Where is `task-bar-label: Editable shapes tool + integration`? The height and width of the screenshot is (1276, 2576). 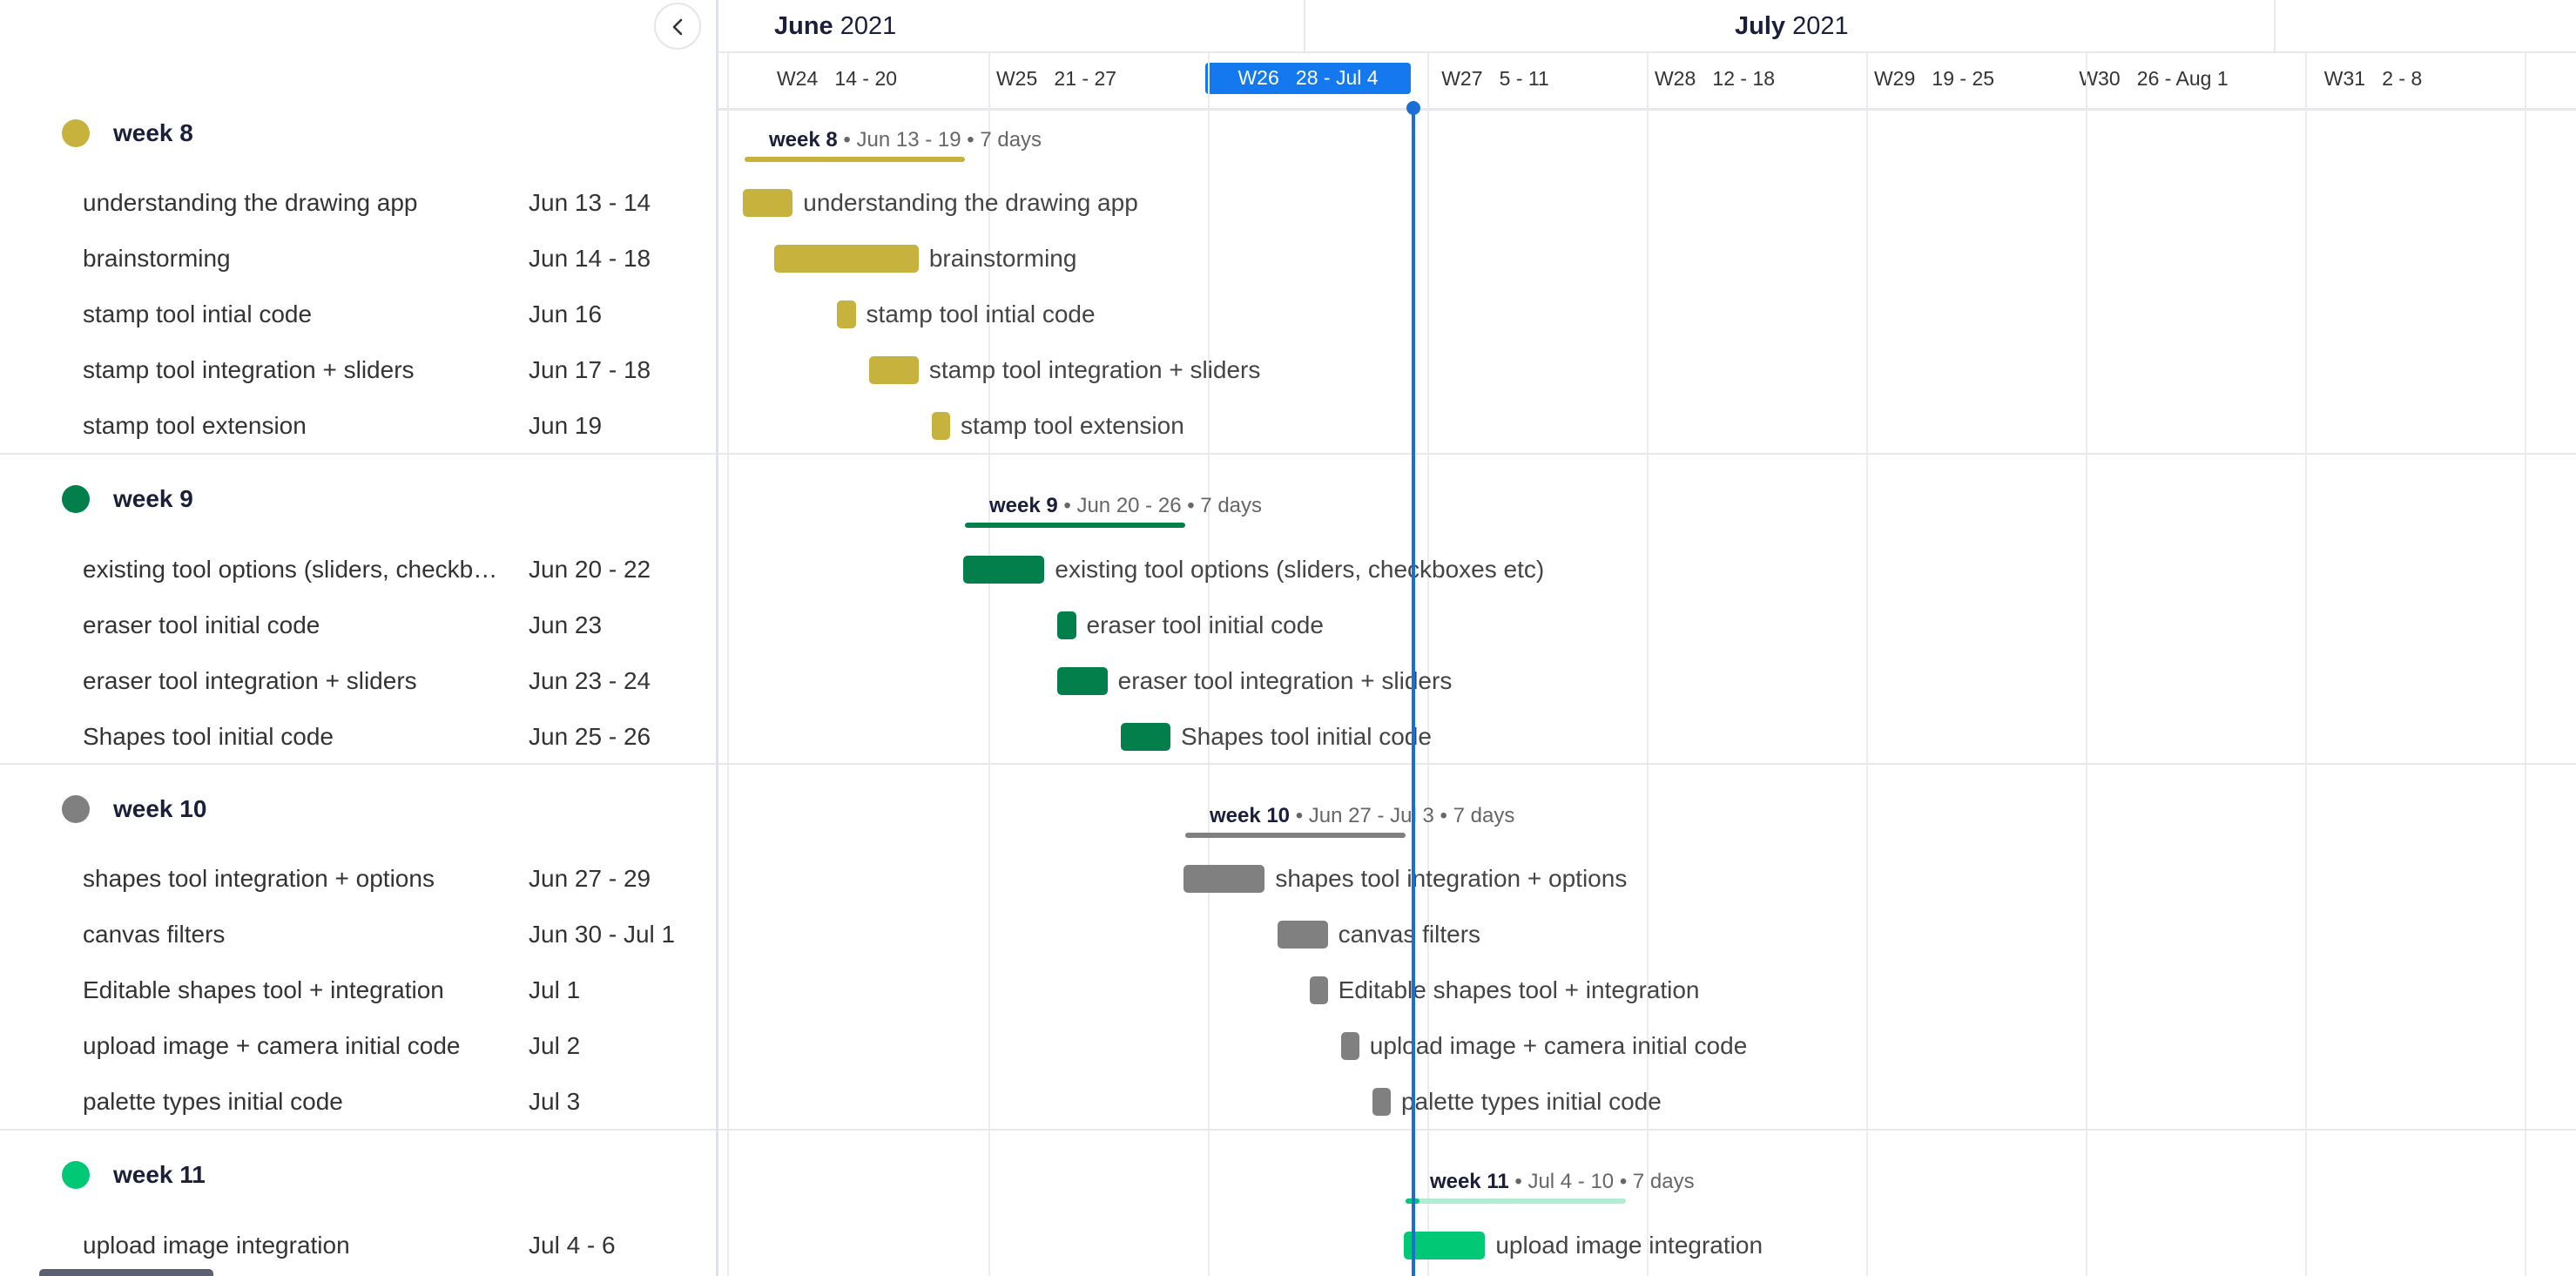
task-bar-label: Editable shapes tool + integration is located at coordinates (1519, 990).